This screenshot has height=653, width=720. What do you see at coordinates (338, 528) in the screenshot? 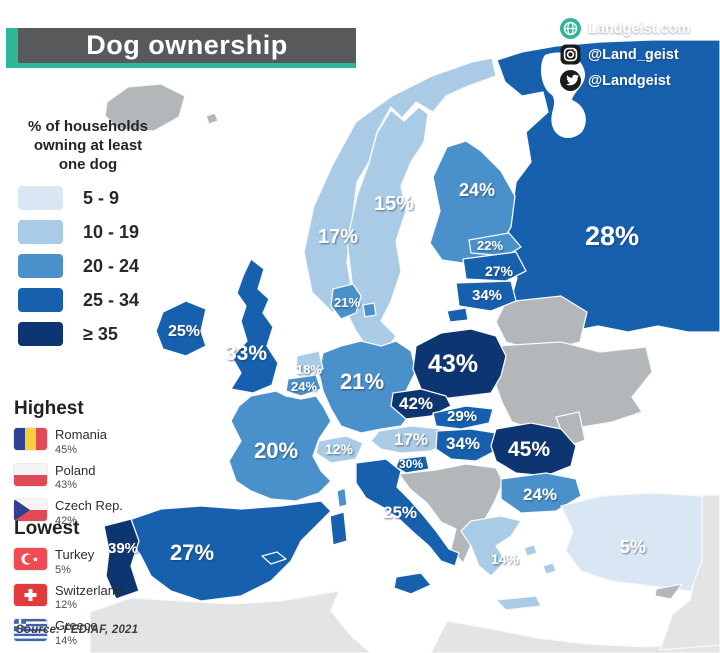
I see `region-sardinia` at bounding box center [338, 528].